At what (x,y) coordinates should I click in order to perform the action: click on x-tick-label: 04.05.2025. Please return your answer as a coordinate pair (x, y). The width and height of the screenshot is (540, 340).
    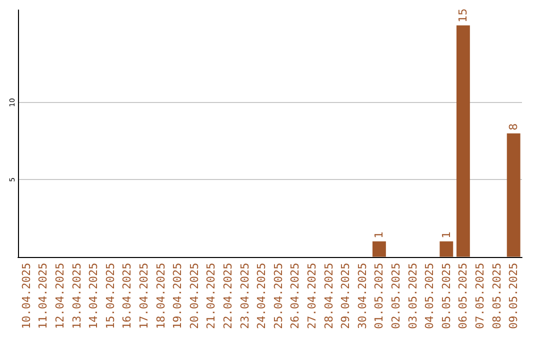
    Looking at the image, I should click on (429, 296).